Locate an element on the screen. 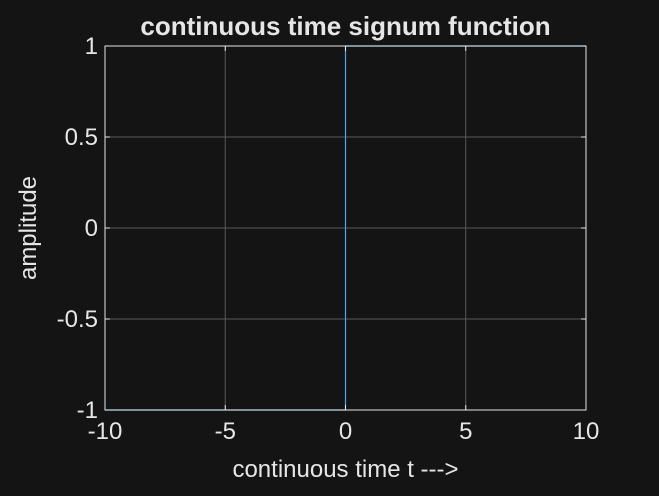  y-tick-label: 0.5 is located at coordinates (81, 137).